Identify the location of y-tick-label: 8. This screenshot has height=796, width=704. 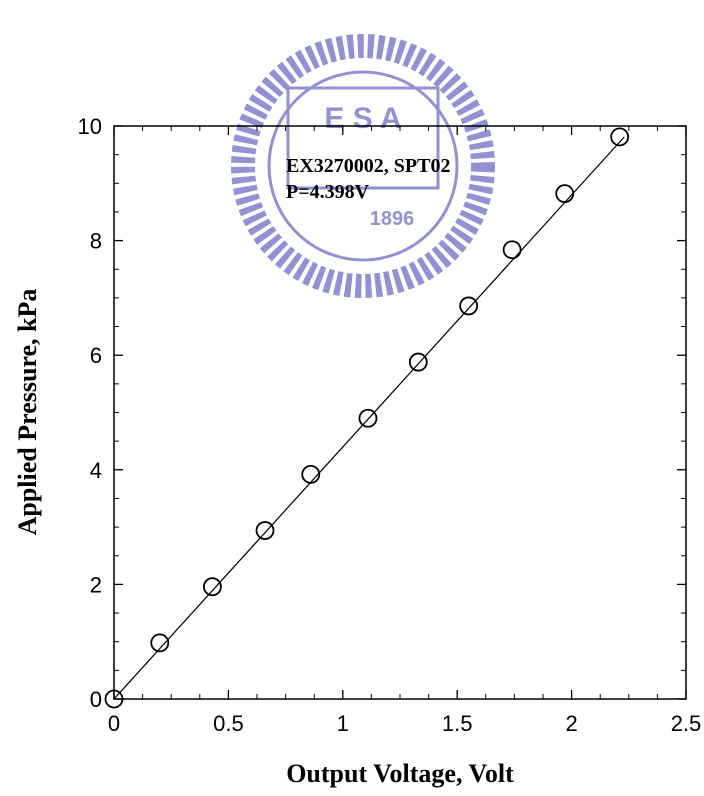
(96, 241).